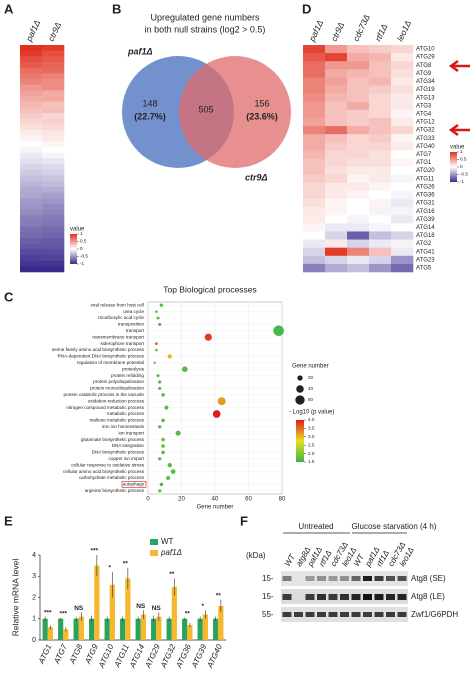 This screenshot has width=474, height=684. Describe the element at coordinates (424, 114) in the screenshot. I see `row-label: ATG4` at that location.